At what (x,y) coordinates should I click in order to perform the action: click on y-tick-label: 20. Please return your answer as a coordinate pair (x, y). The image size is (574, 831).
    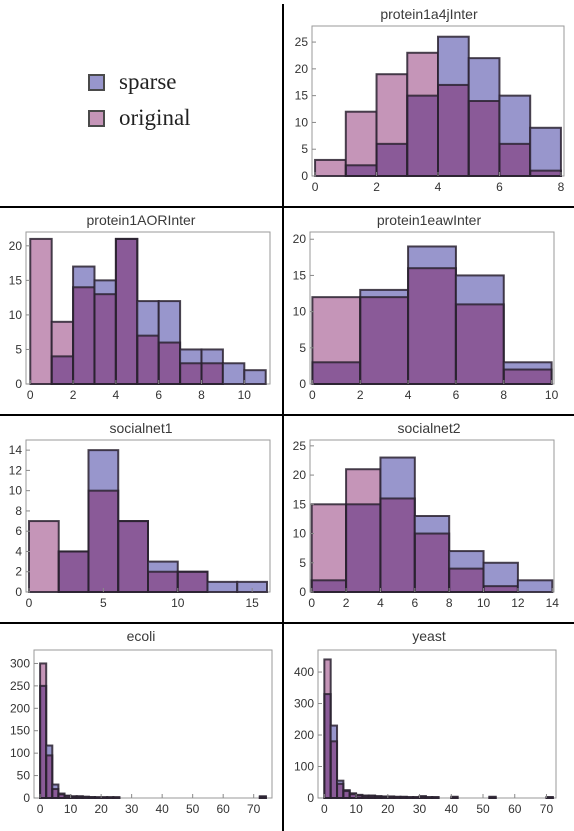
    Looking at the image, I should click on (300, 475).